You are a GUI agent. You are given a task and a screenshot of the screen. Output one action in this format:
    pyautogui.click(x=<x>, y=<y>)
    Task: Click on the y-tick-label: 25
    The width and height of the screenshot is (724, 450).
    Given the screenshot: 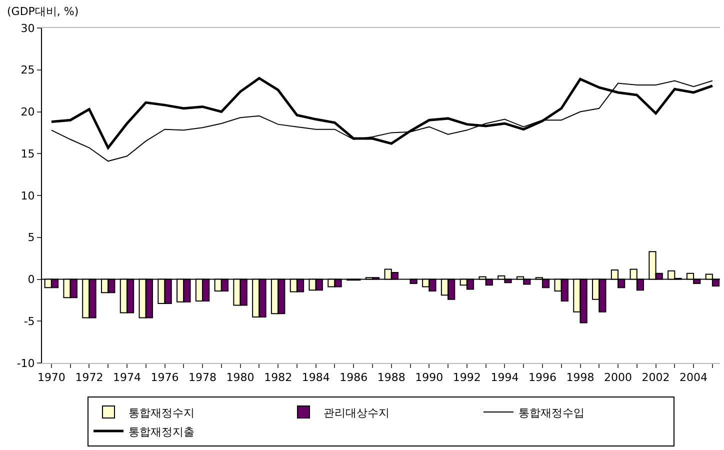 What is the action you would take?
    pyautogui.click(x=27, y=70)
    